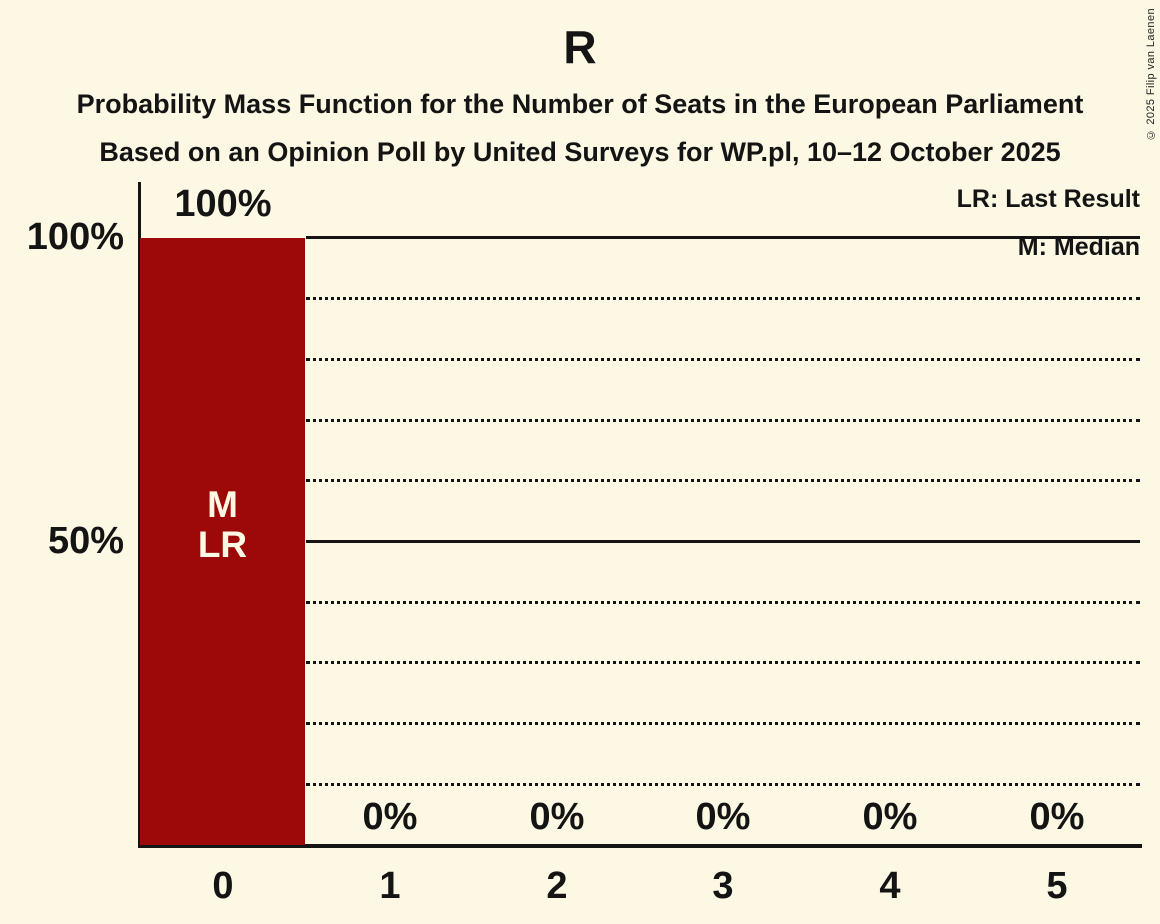  I want to click on gridline-80pct, so click(723, 359).